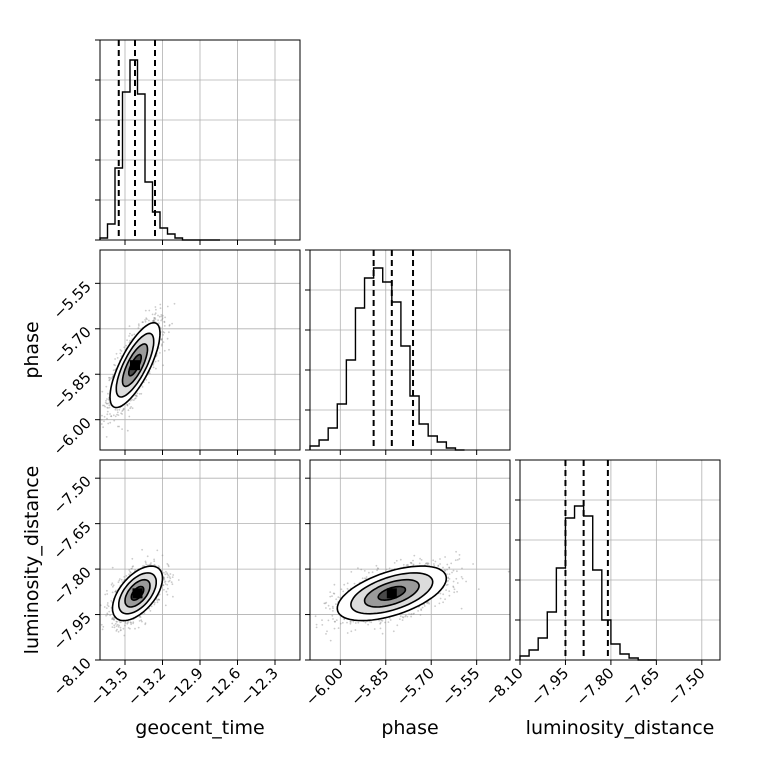 This screenshot has width=760, height=760. What do you see at coordinates (72, 345) in the screenshot?
I see `y-tick-label-phase: −5.70` at bounding box center [72, 345].